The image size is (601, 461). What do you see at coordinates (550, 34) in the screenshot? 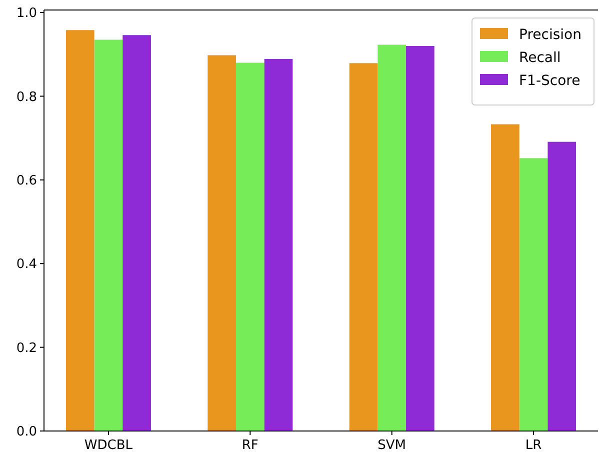
I see `legend-label: Precision` at bounding box center [550, 34].